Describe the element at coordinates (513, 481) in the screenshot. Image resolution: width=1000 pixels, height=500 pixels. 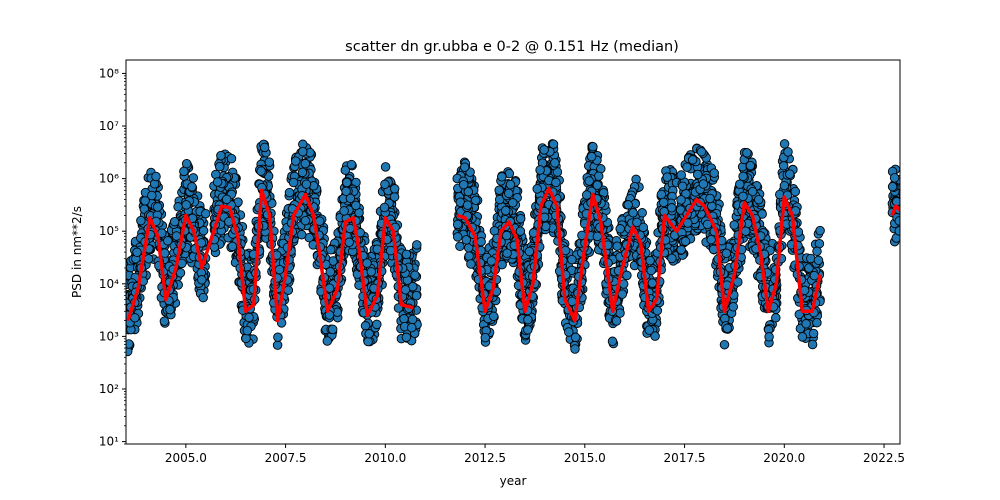
I see `x-axis-label: year` at that location.